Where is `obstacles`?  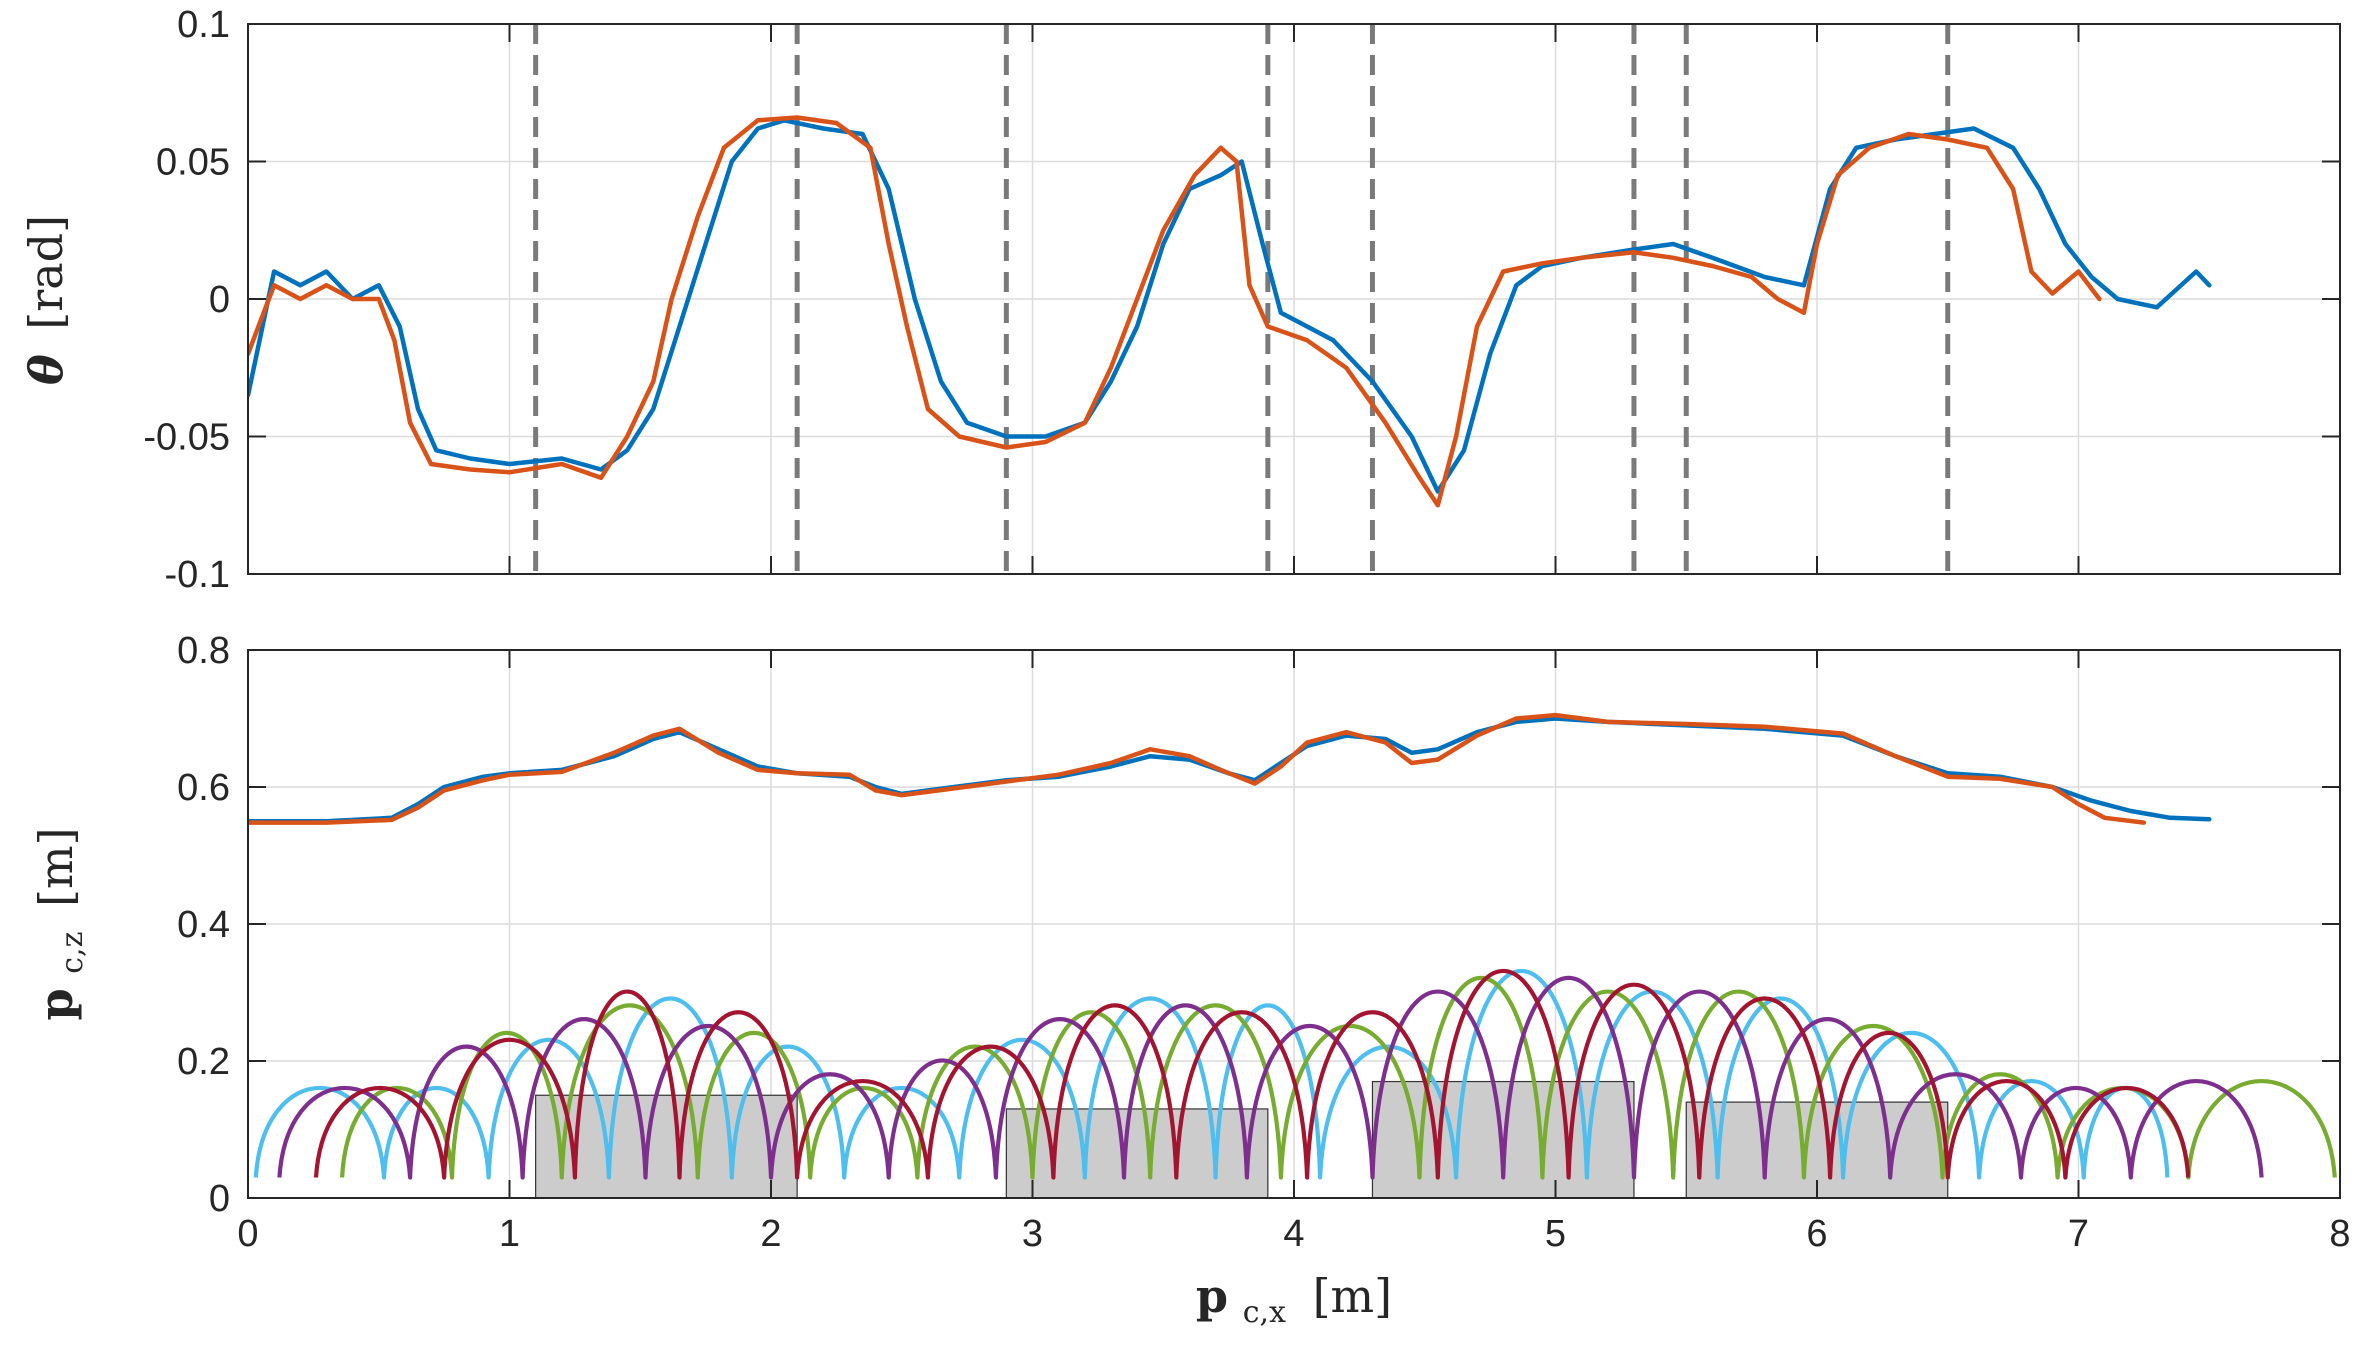 obstacles is located at coordinates (1242, 1139).